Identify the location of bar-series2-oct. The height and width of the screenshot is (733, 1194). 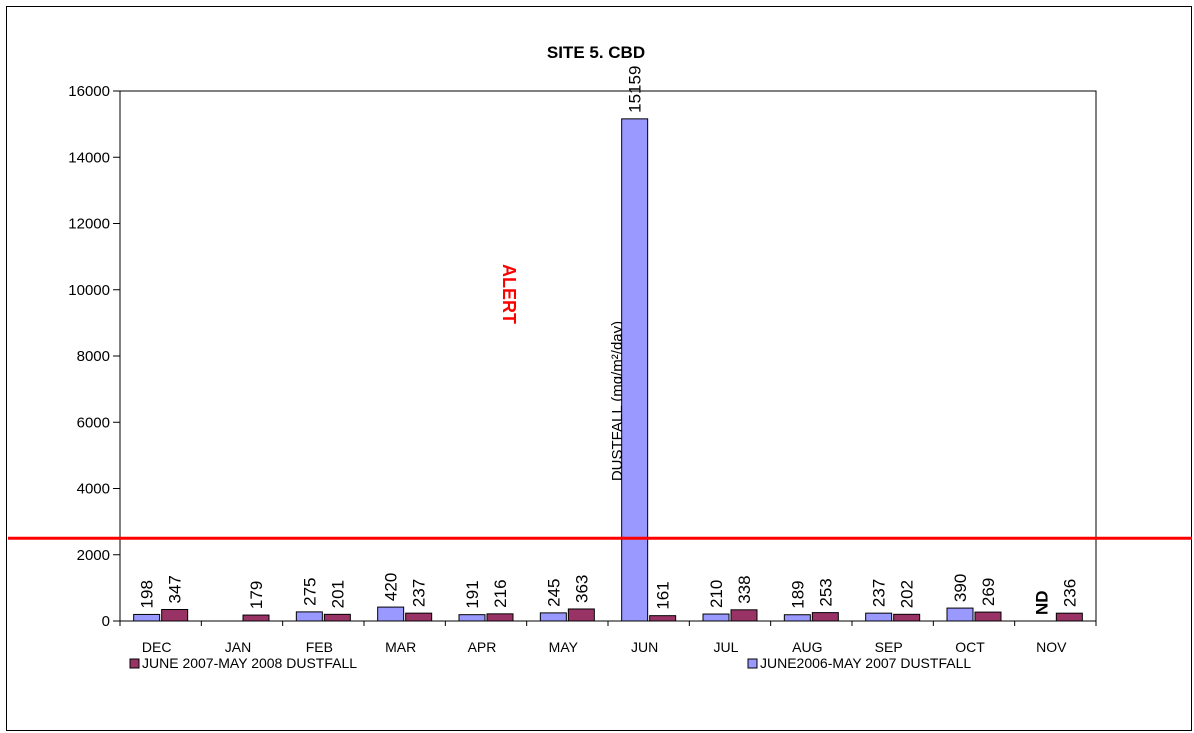
(988, 616).